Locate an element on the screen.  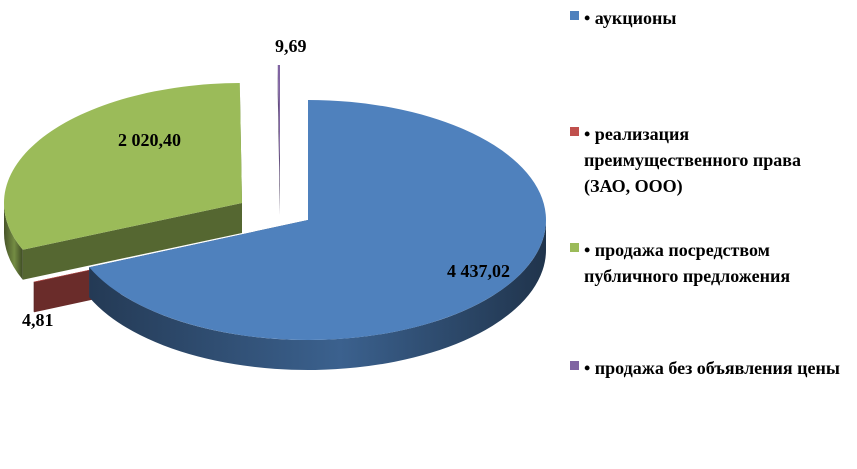
legend-label: • продажа без объявления цены is located at coordinates (712, 368).